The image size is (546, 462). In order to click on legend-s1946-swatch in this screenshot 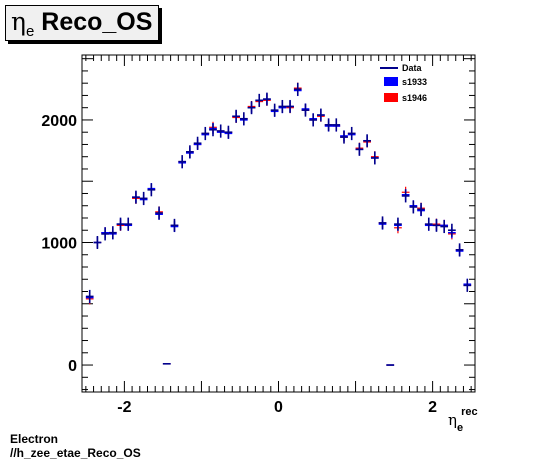, I will do `click(391, 97)`.